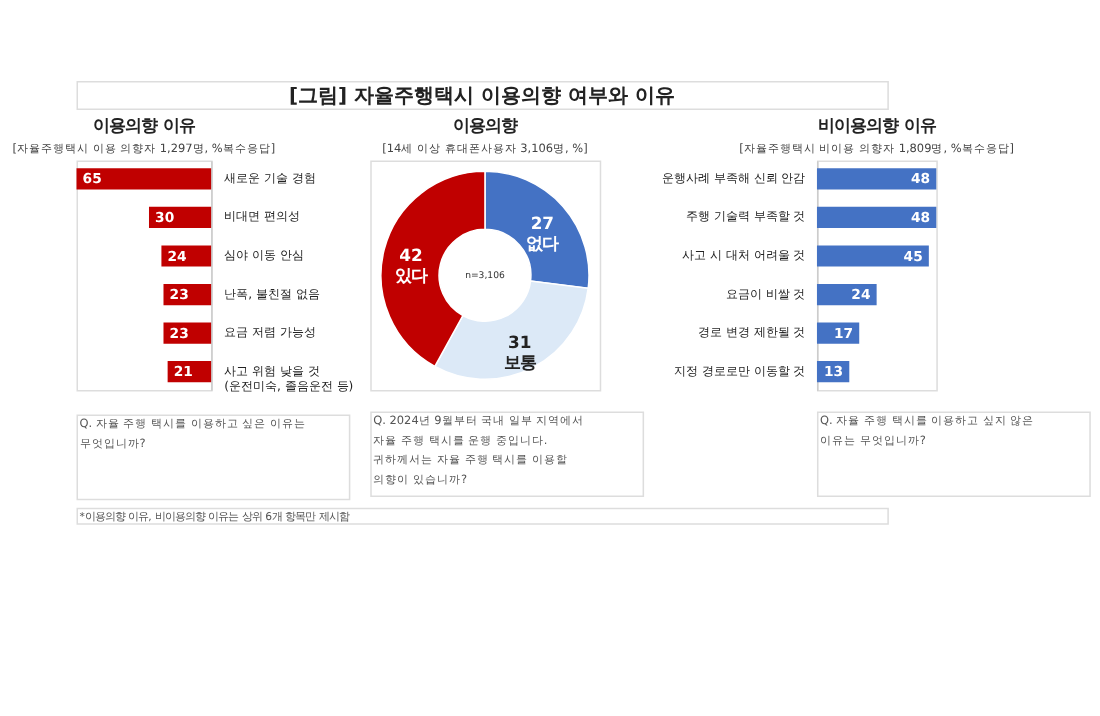 The image size is (1100, 716). What do you see at coordinates (410, 274) in the screenshot?
I see `slice-label: 있다` at bounding box center [410, 274].